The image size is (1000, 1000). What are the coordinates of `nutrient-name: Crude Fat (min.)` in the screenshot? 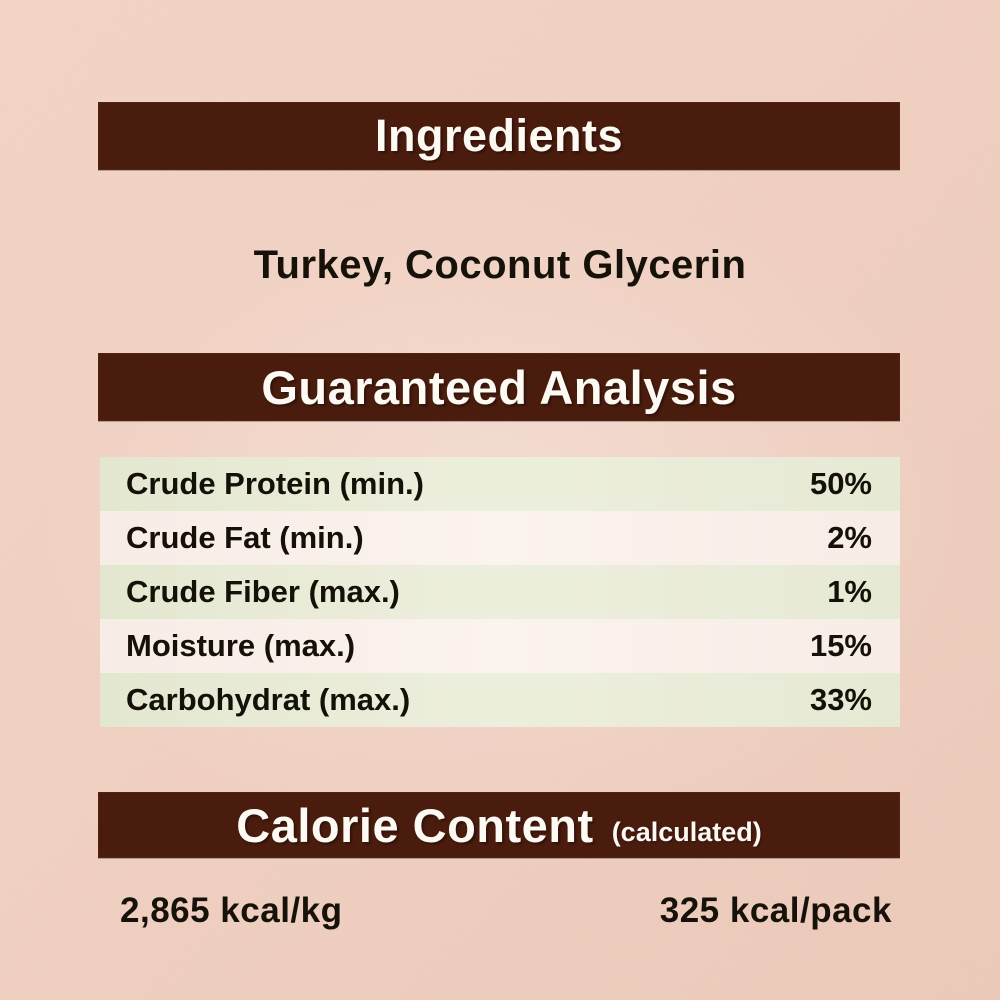 It's located at (245, 537).